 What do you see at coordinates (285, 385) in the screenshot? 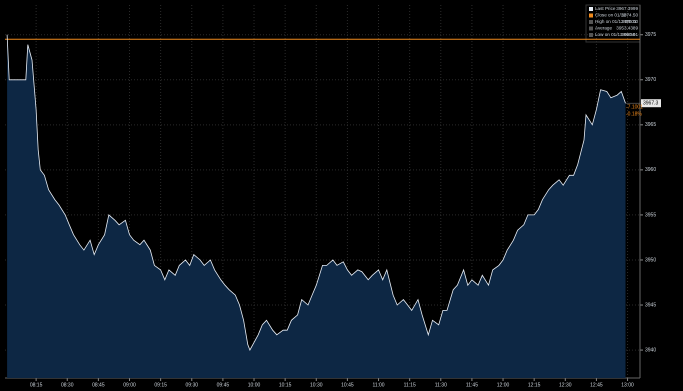
I see `x-tick-label: 10:15` at bounding box center [285, 385].